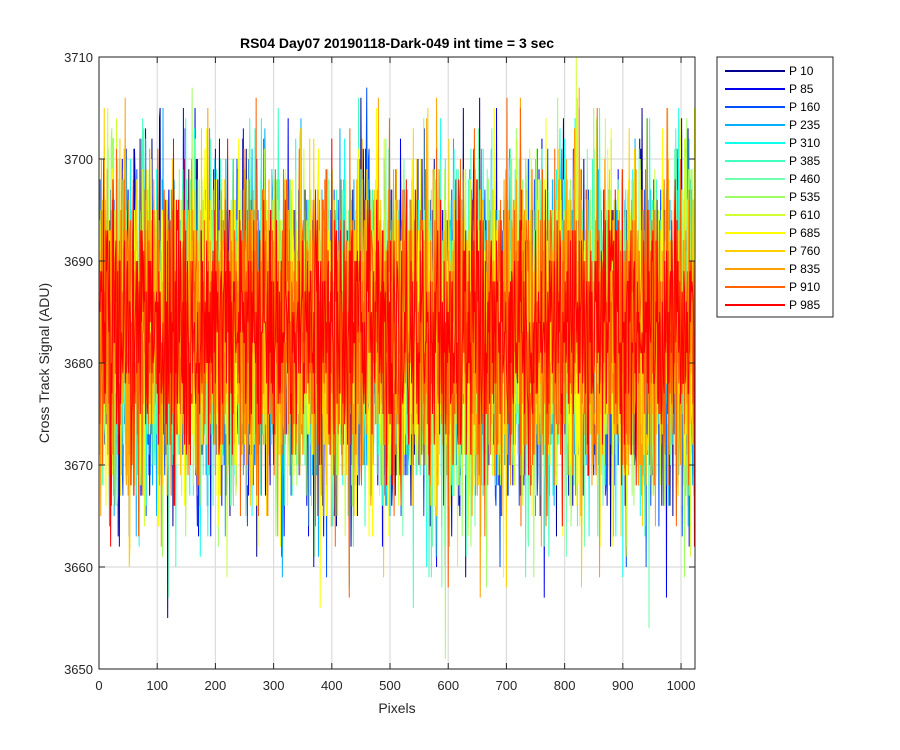 This screenshot has width=900, height=750. I want to click on x-tick-label: 700, so click(507, 685).